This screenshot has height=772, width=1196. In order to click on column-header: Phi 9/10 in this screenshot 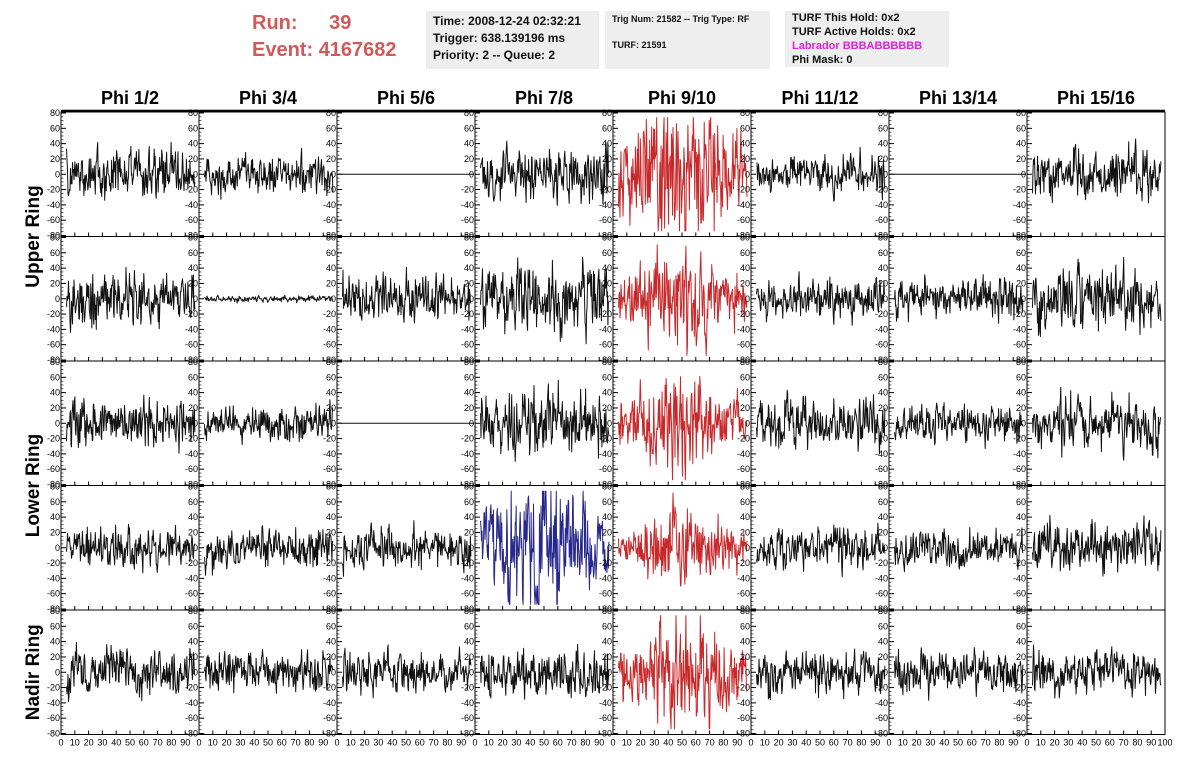, I will do `click(682, 98)`.